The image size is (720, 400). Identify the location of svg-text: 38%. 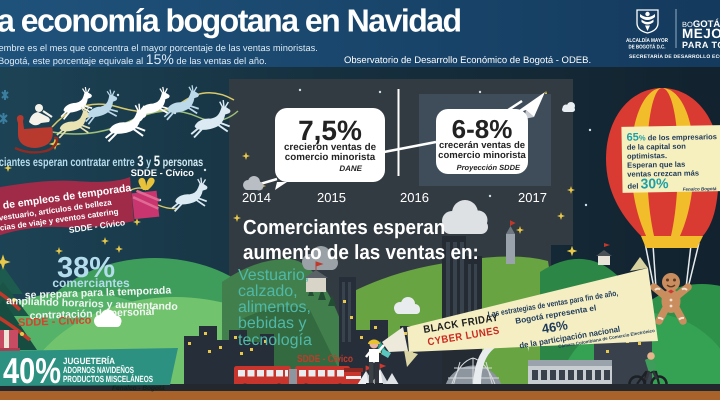
(86, 268).